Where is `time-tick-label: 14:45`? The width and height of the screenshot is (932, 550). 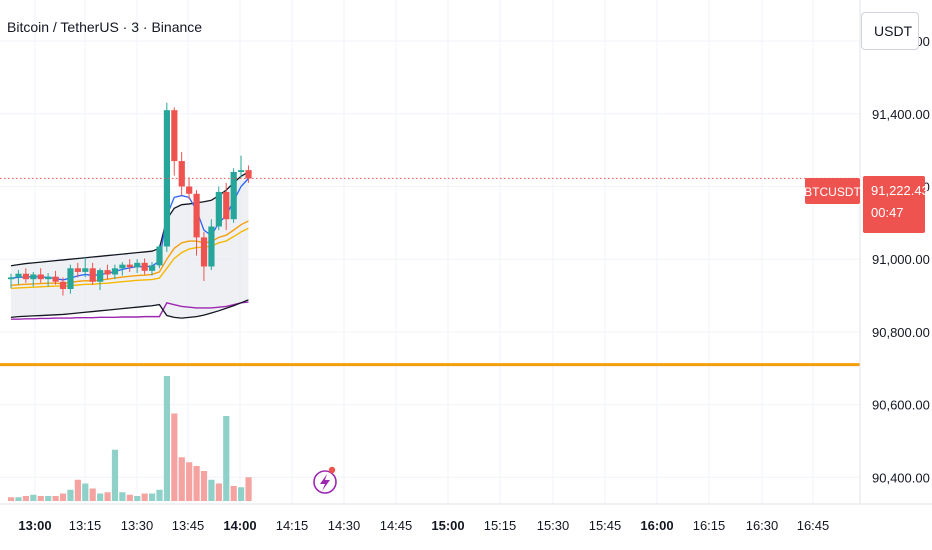 time-tick-label: 14:45 is located at coordinates (396, 525).